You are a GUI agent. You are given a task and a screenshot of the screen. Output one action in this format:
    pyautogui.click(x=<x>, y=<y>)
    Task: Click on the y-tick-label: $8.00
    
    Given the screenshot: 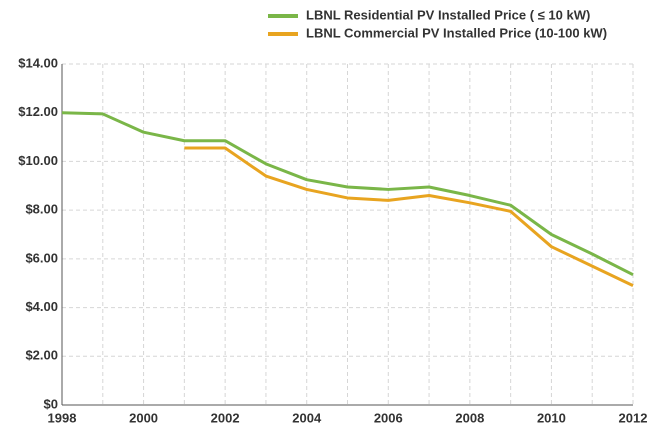 What is the action you would take?
    pyautogui.click(x=41, y=209)
    